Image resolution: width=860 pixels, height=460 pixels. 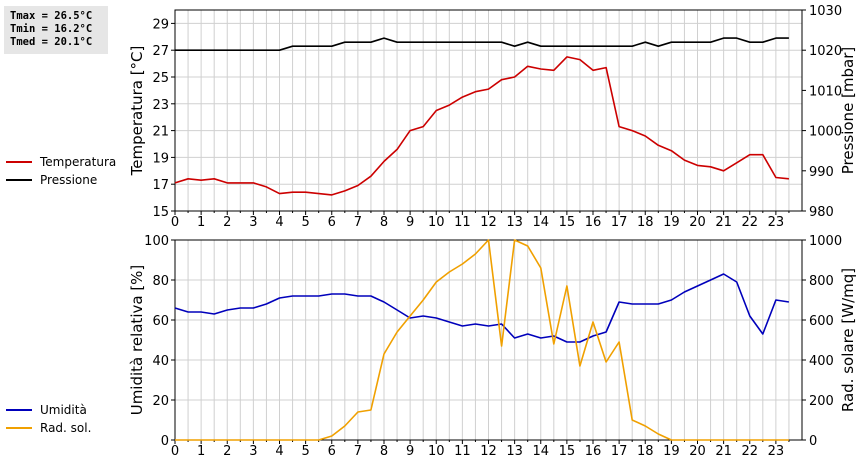 What do you see at coordinates (619, 451) in the screenshot?
I see `bottom-xtick-label: 17` at bounding box center [619, 451].